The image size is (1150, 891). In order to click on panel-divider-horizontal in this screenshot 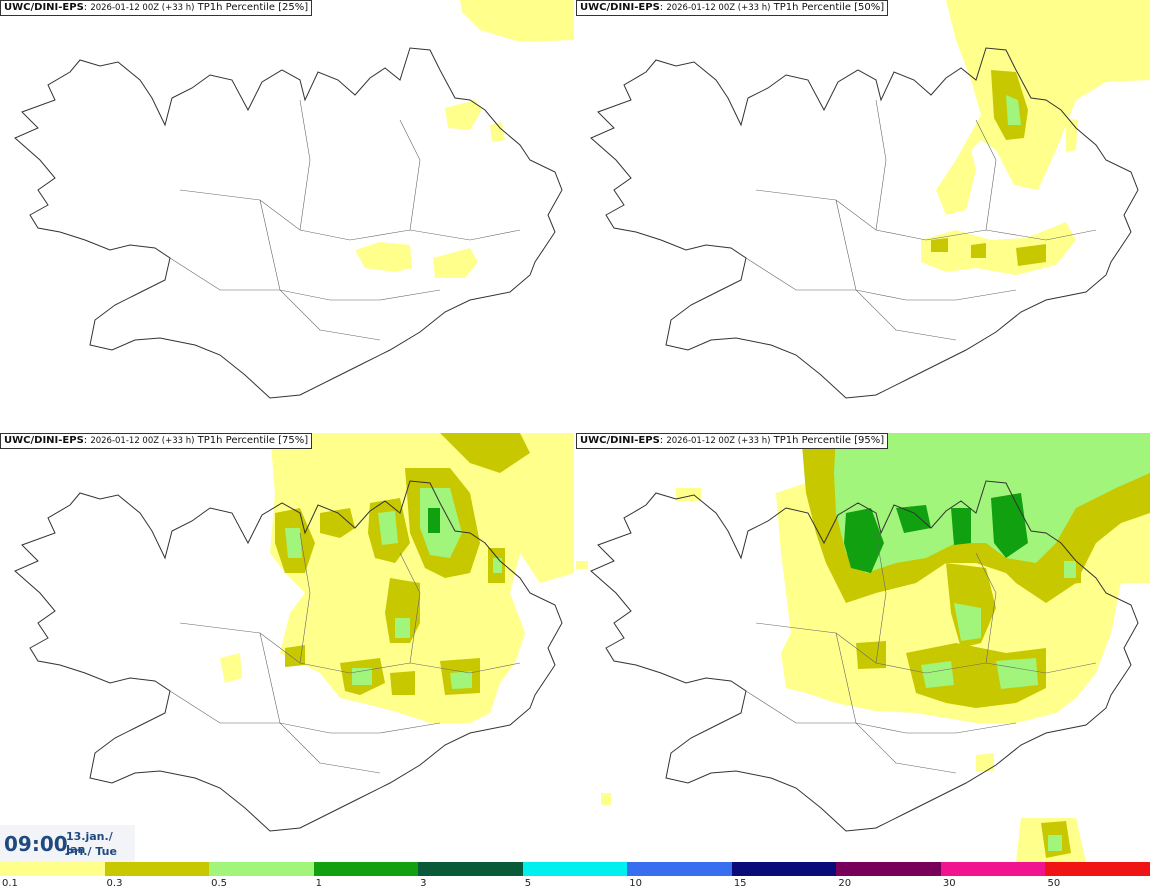, I will do `click(575, 432)`.